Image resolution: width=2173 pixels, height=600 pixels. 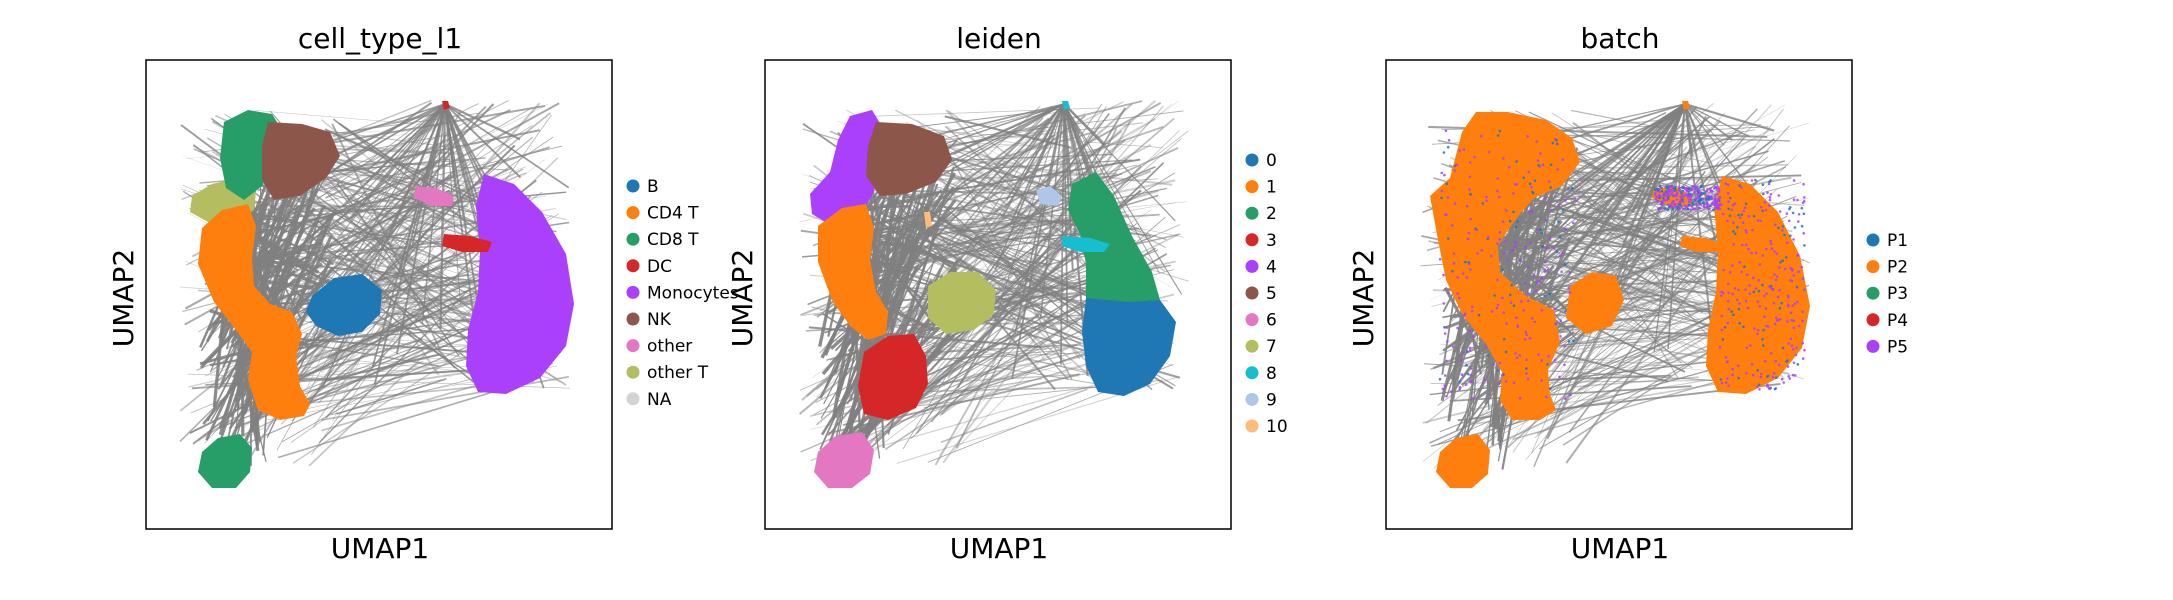 What do you see at coordinates (659, 267) in the screenshot?
I see `legend-label: DC` at bounding box center [659, 267].